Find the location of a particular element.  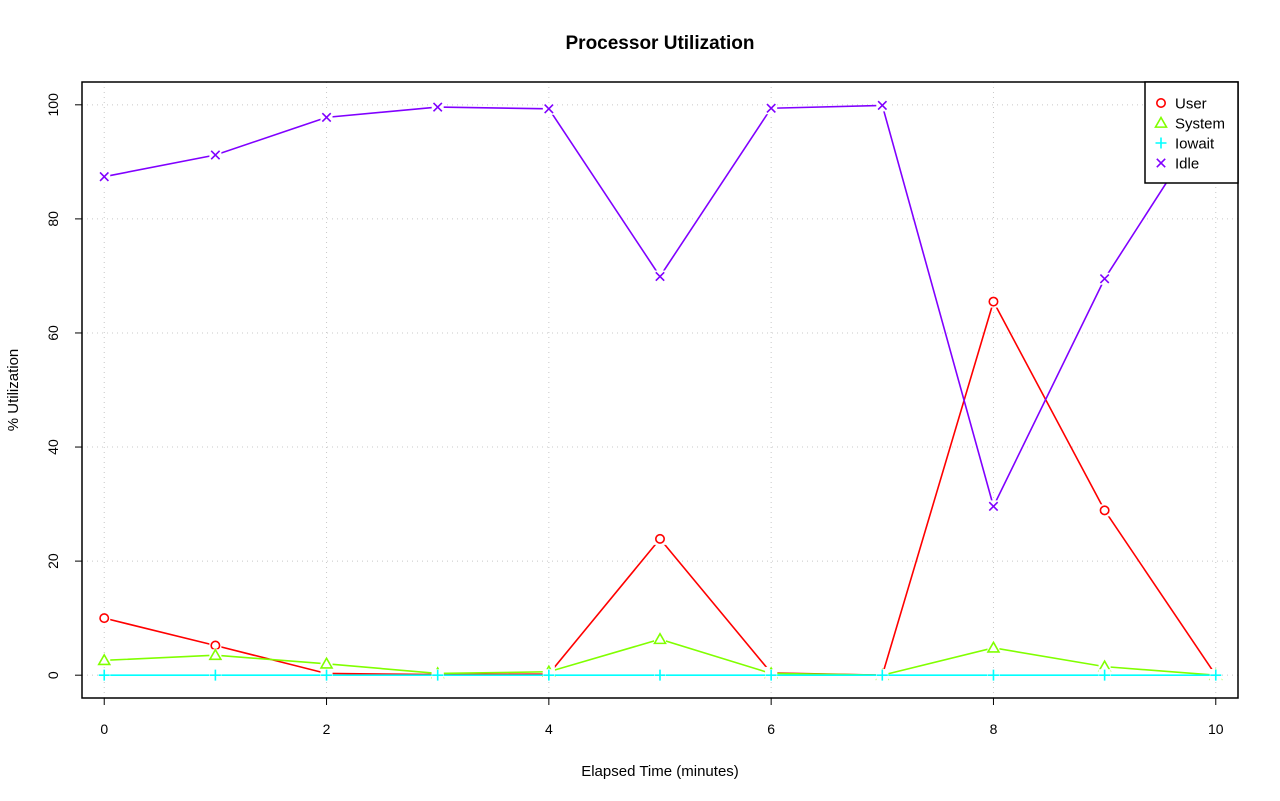

legend-label-iowait: Iowait is located at coordinates (1195, 144).